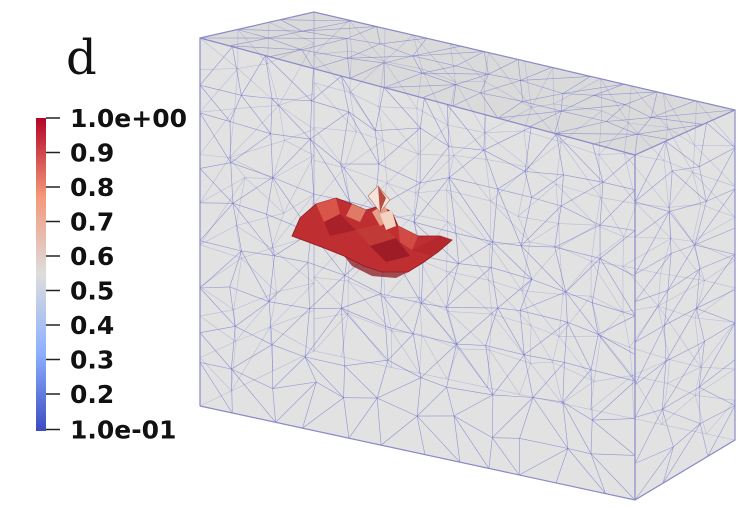 This screenshot has width=743, height=509. Describe the element at coordinates (123, 430) in the screenshot. I see `colorbar-tick-label: 1.0e-01` at that location.